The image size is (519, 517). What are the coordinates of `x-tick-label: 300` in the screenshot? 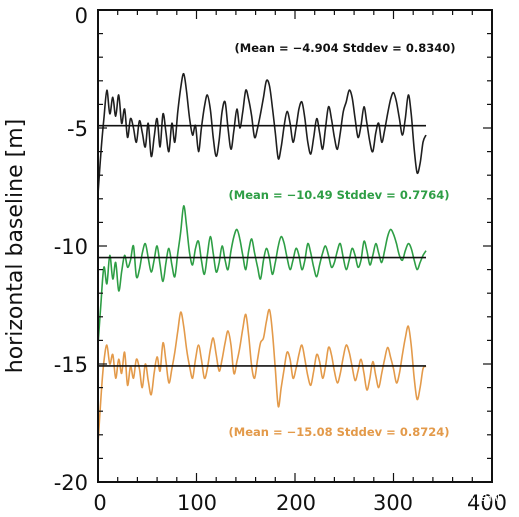 It's located at (393, 503).